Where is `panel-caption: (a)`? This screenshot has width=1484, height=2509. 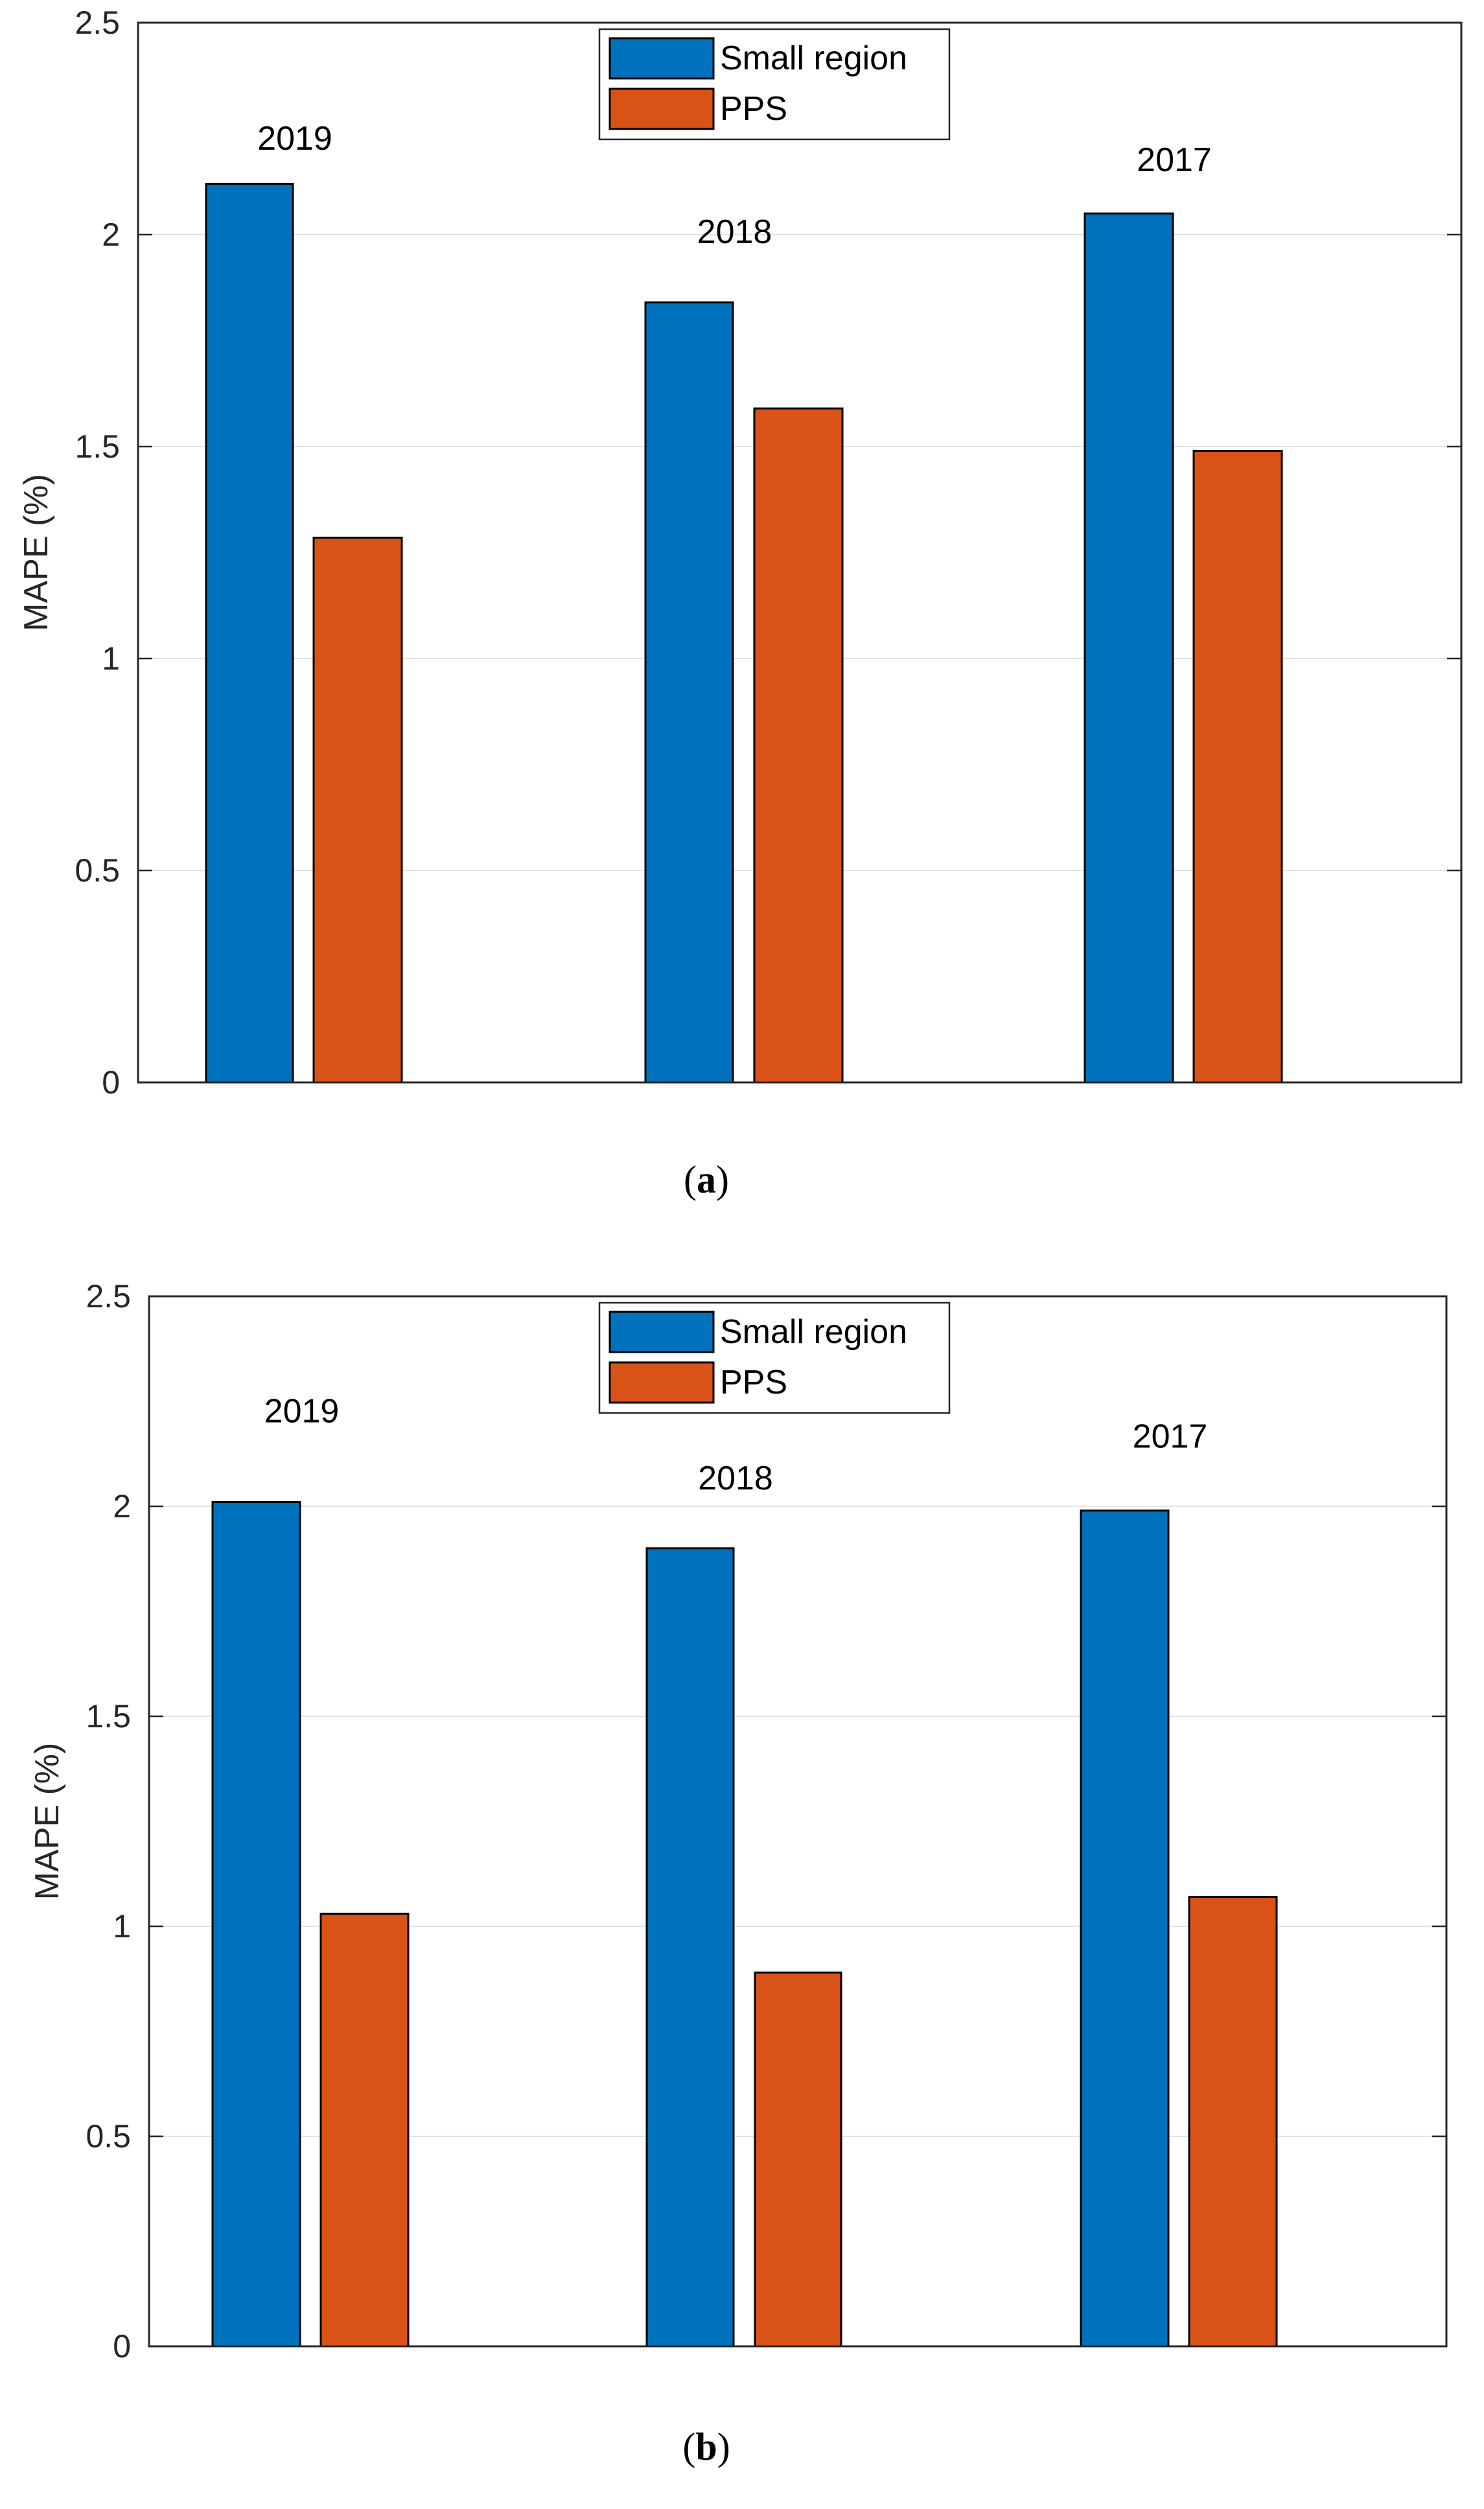 panel-caption: (a) is located at coordinates (706, 1179).